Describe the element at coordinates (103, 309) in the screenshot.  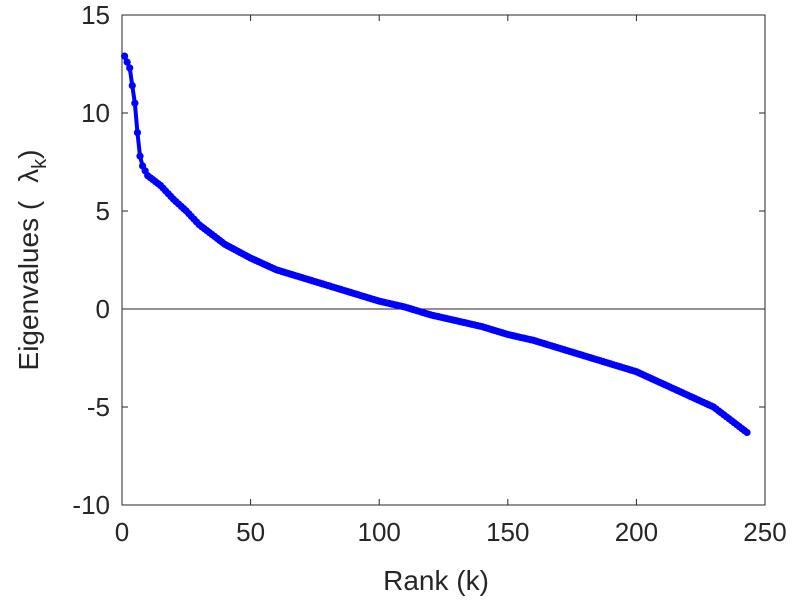
I see `y-tick-label: 0` at that location.